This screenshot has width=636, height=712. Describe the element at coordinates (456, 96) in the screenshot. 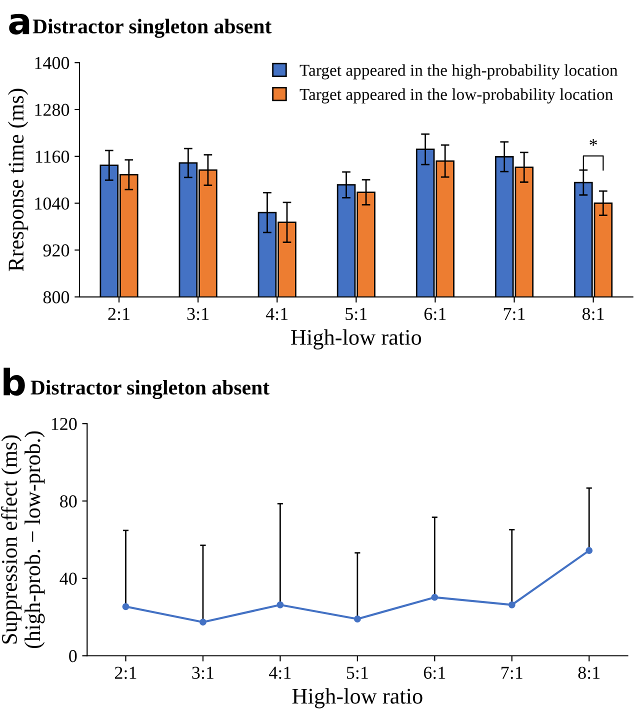

I see `legend-label: Target appeared in the low-probability location` at that location.